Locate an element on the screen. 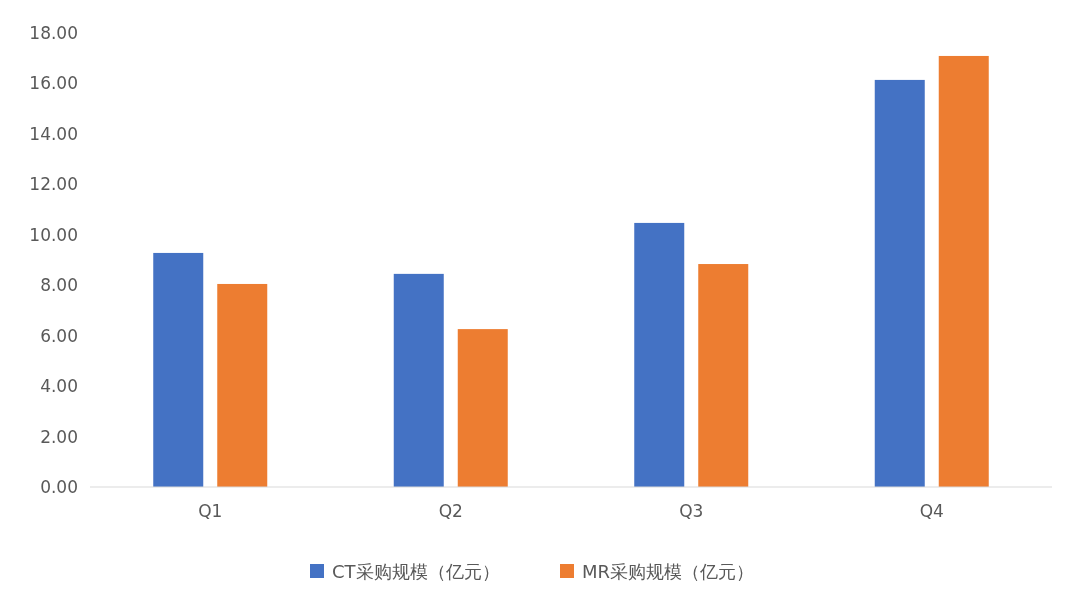  x-tick-label: Q4 is located at coordinates (931, 511).